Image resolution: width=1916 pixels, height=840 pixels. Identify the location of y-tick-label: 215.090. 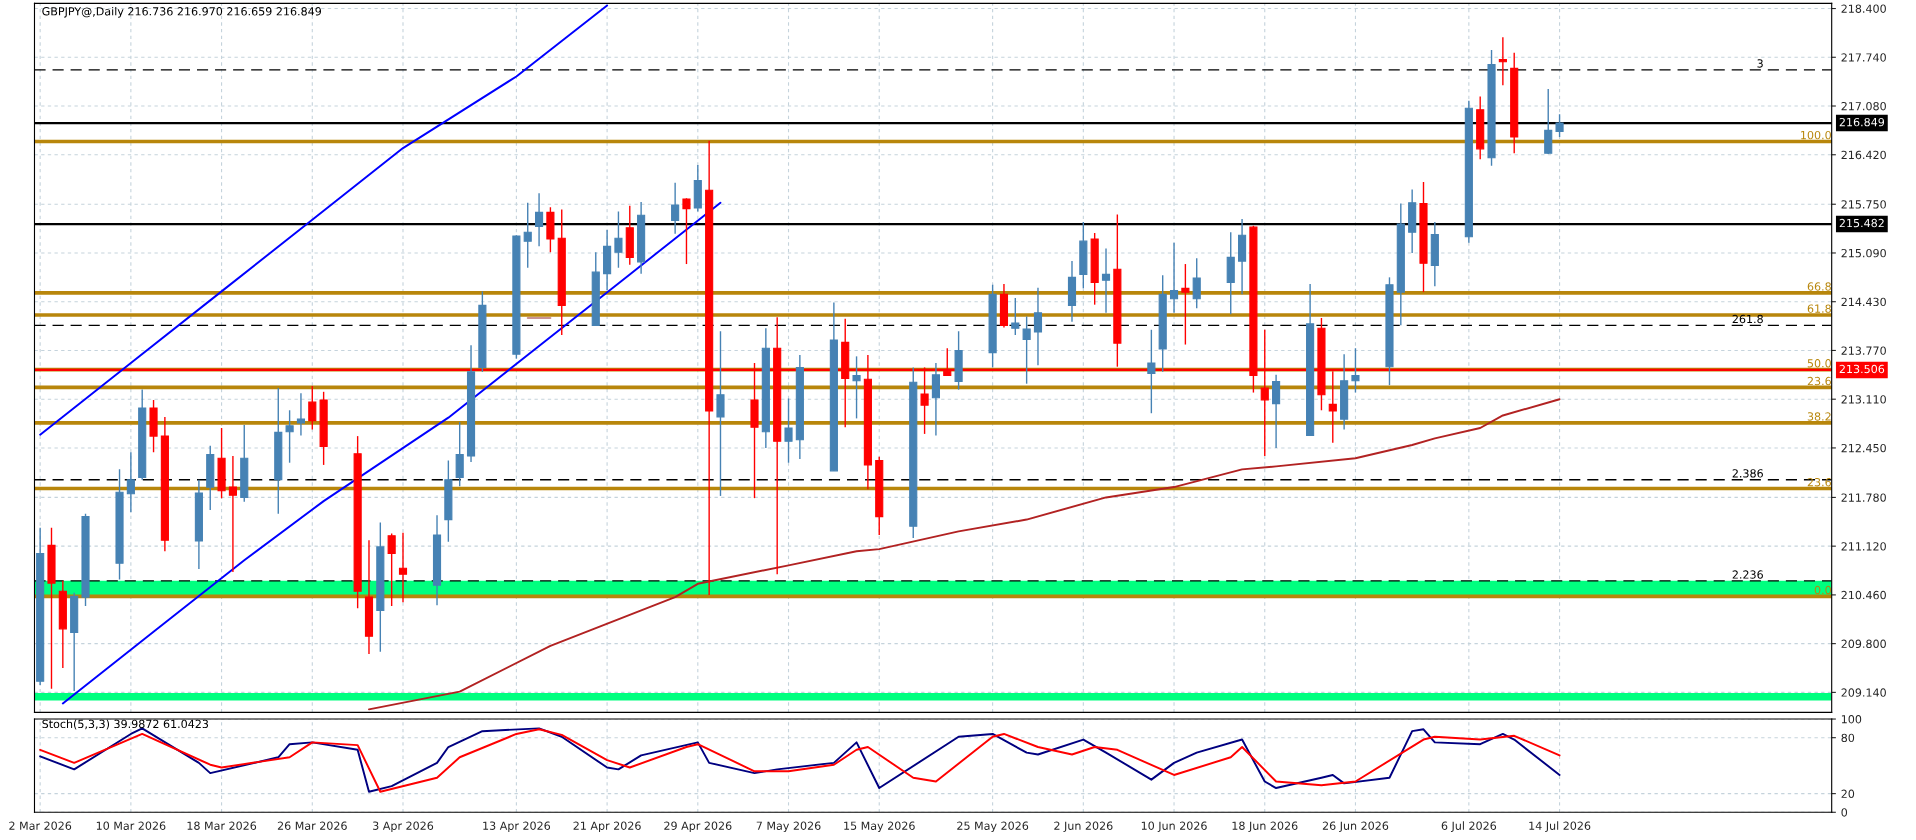
(1863, 253).